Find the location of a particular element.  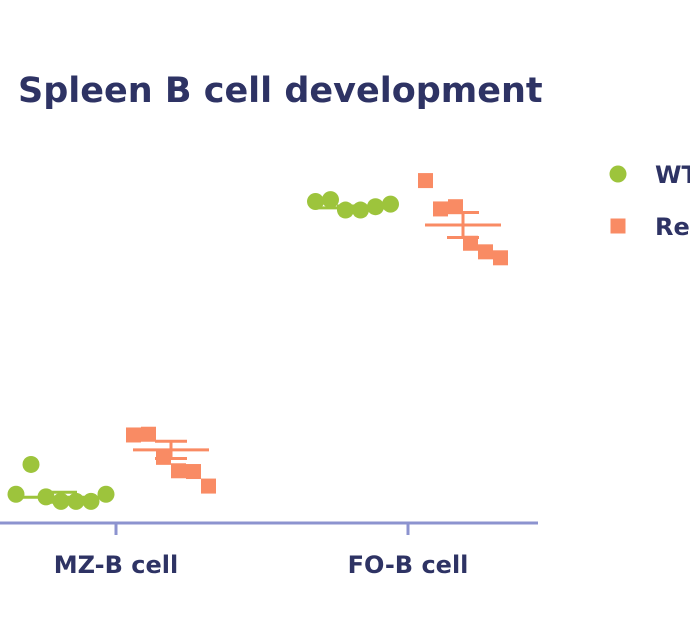

x-tick-label: MZ-B cell is located at coordinates (116, 565).